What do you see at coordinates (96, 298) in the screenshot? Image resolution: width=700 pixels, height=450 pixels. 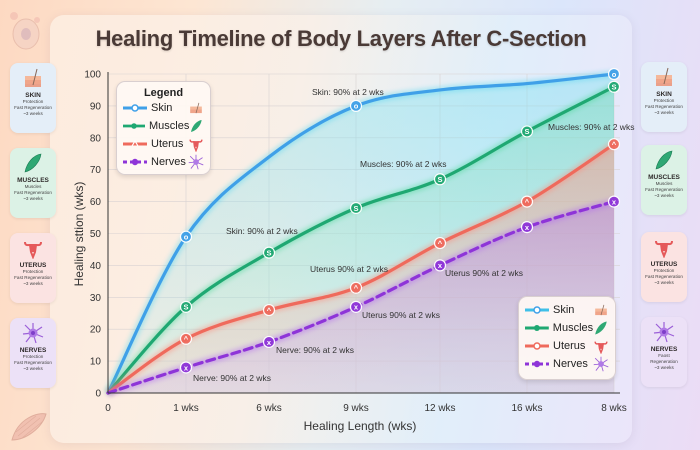 I see `y-tick-label: 30` at bounding box center [96, 298].